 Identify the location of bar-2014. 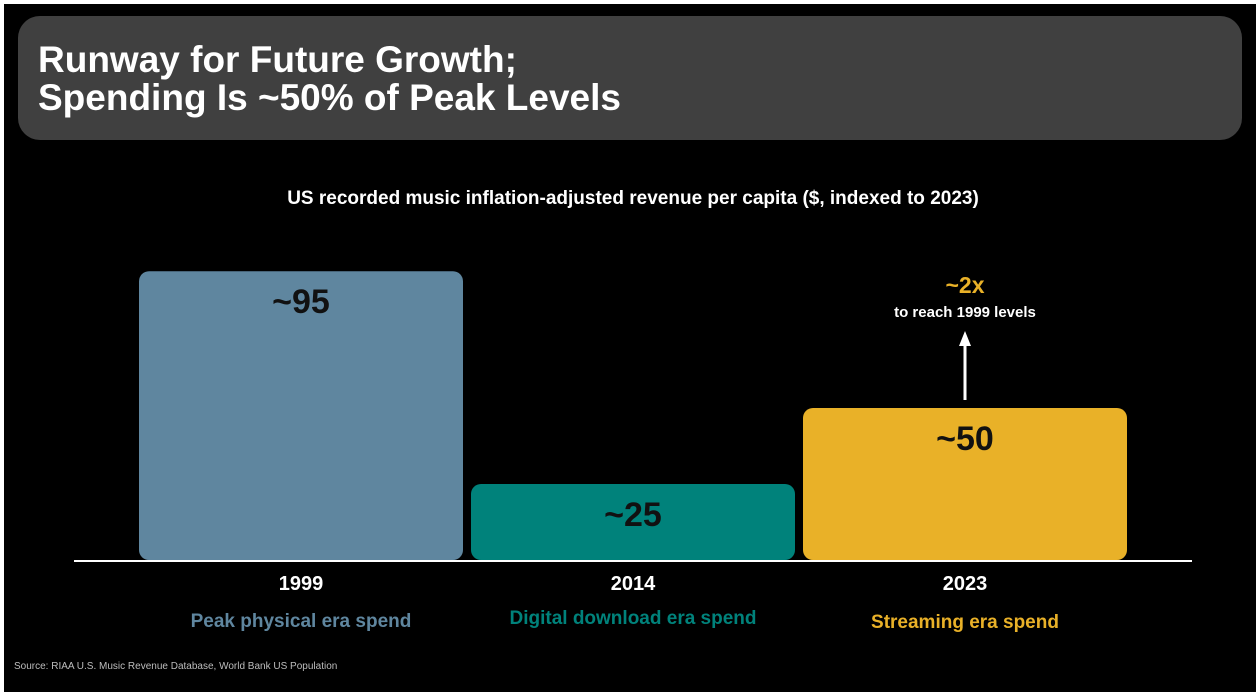
(633, 522).